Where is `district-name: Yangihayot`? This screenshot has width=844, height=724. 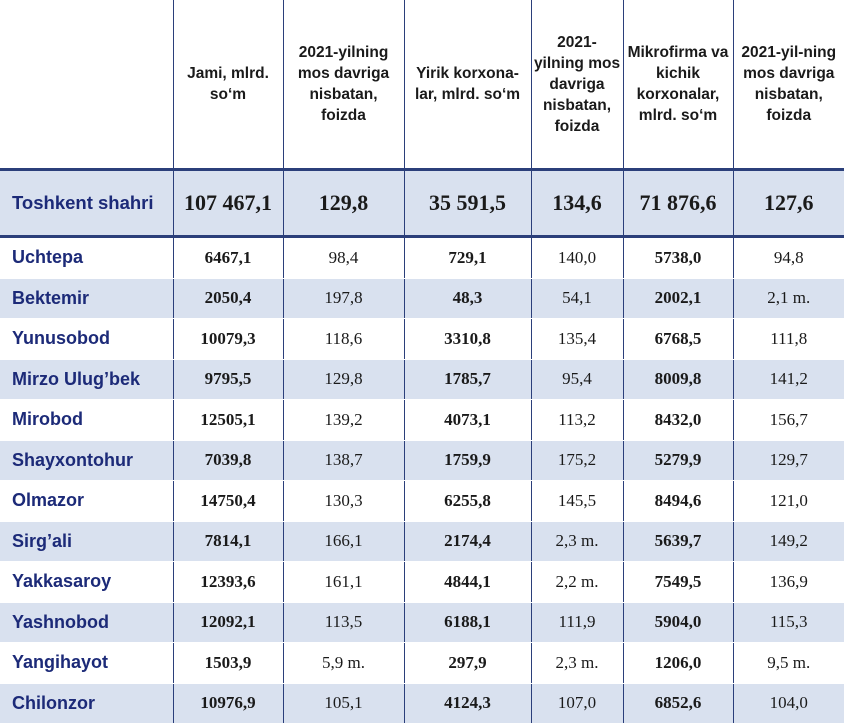
district-name: Yangihayot is located at coordinates (86, 663).